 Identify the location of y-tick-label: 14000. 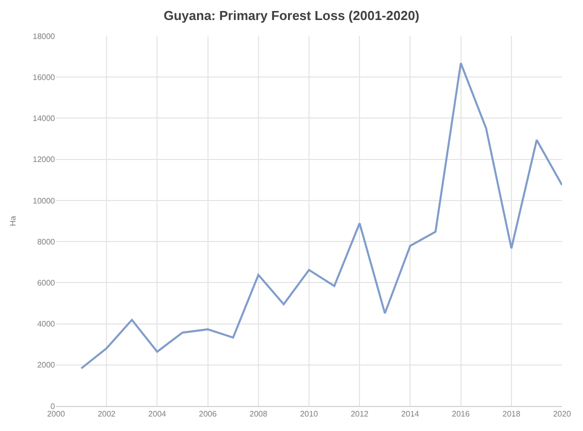
(44, 119).